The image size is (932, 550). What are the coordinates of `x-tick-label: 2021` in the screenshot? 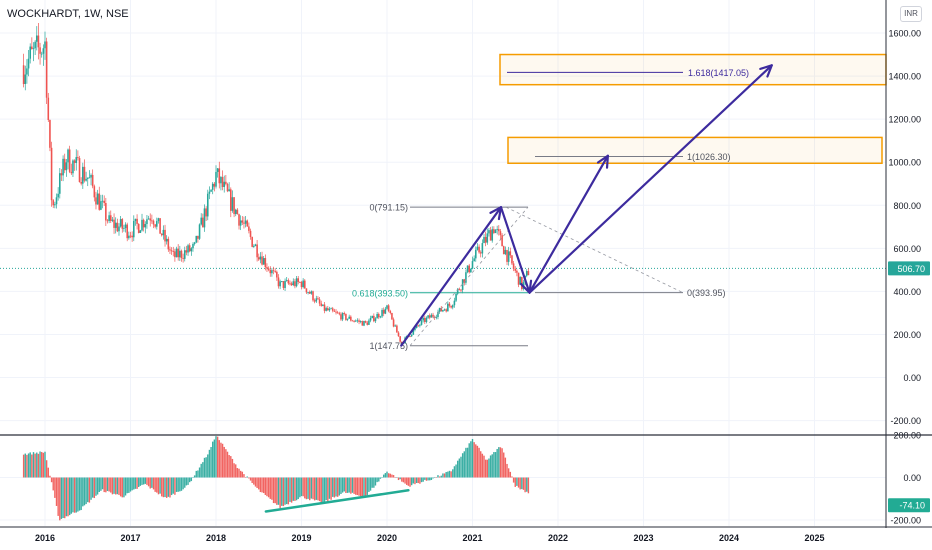 It's located at (472, 538).